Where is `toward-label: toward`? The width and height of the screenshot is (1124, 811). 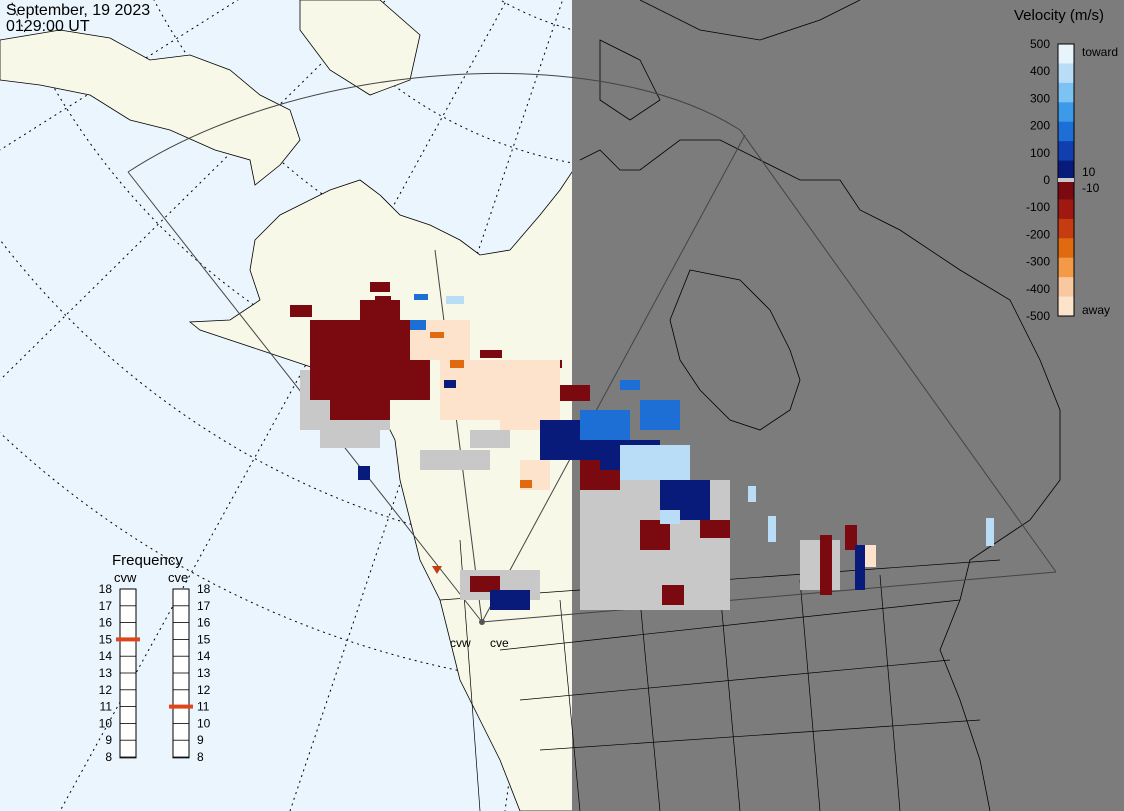
toward-label: toward is located at coordinates (1100, 52).